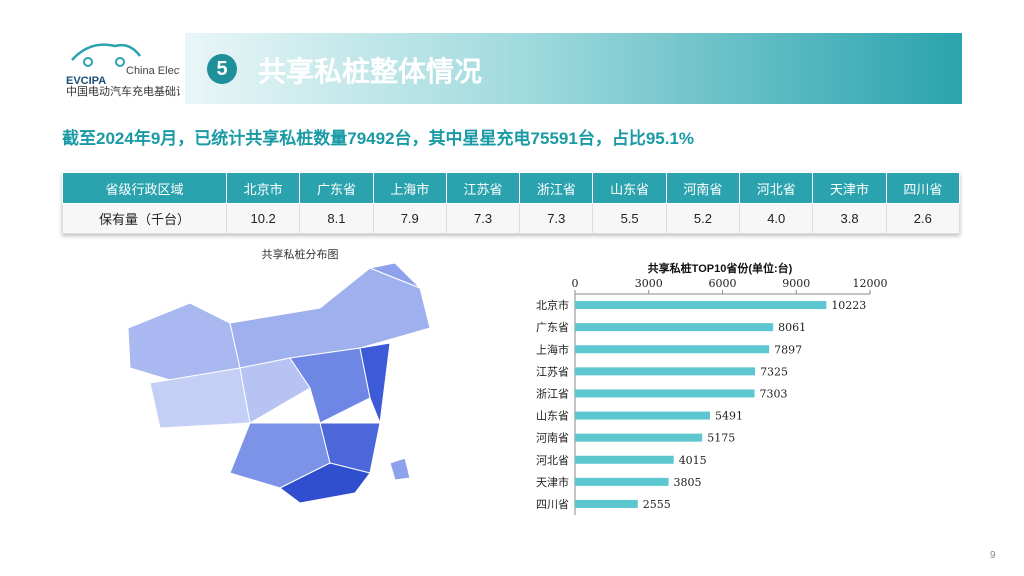 The width and height of the screenshot is (1024, 576). What do you see at coordinates (993, 555) in the screenshot?
I see `page-number: 9` at bounding box center [993, 555].